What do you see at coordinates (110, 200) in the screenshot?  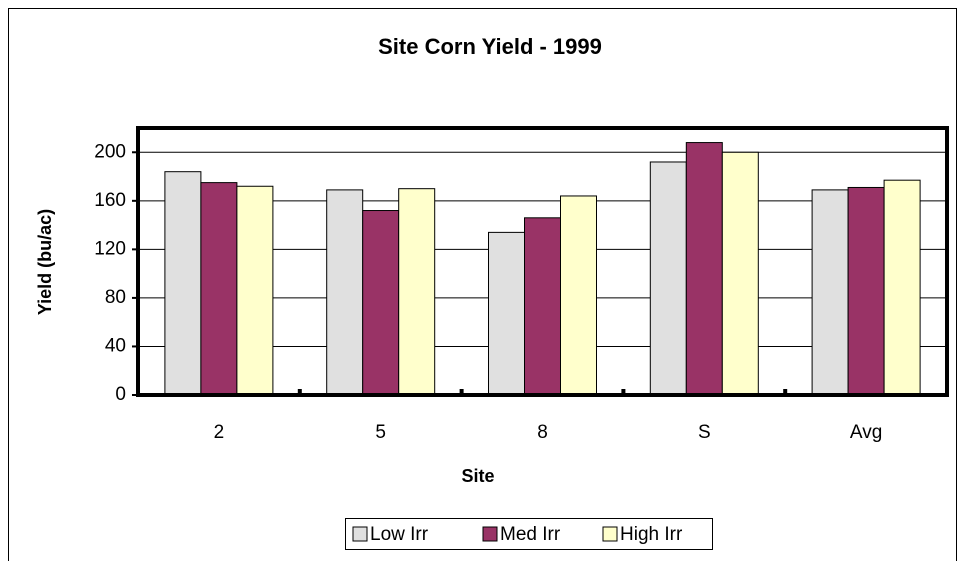 I see `y-tick-label: 160` at bounding box center [110, 200].